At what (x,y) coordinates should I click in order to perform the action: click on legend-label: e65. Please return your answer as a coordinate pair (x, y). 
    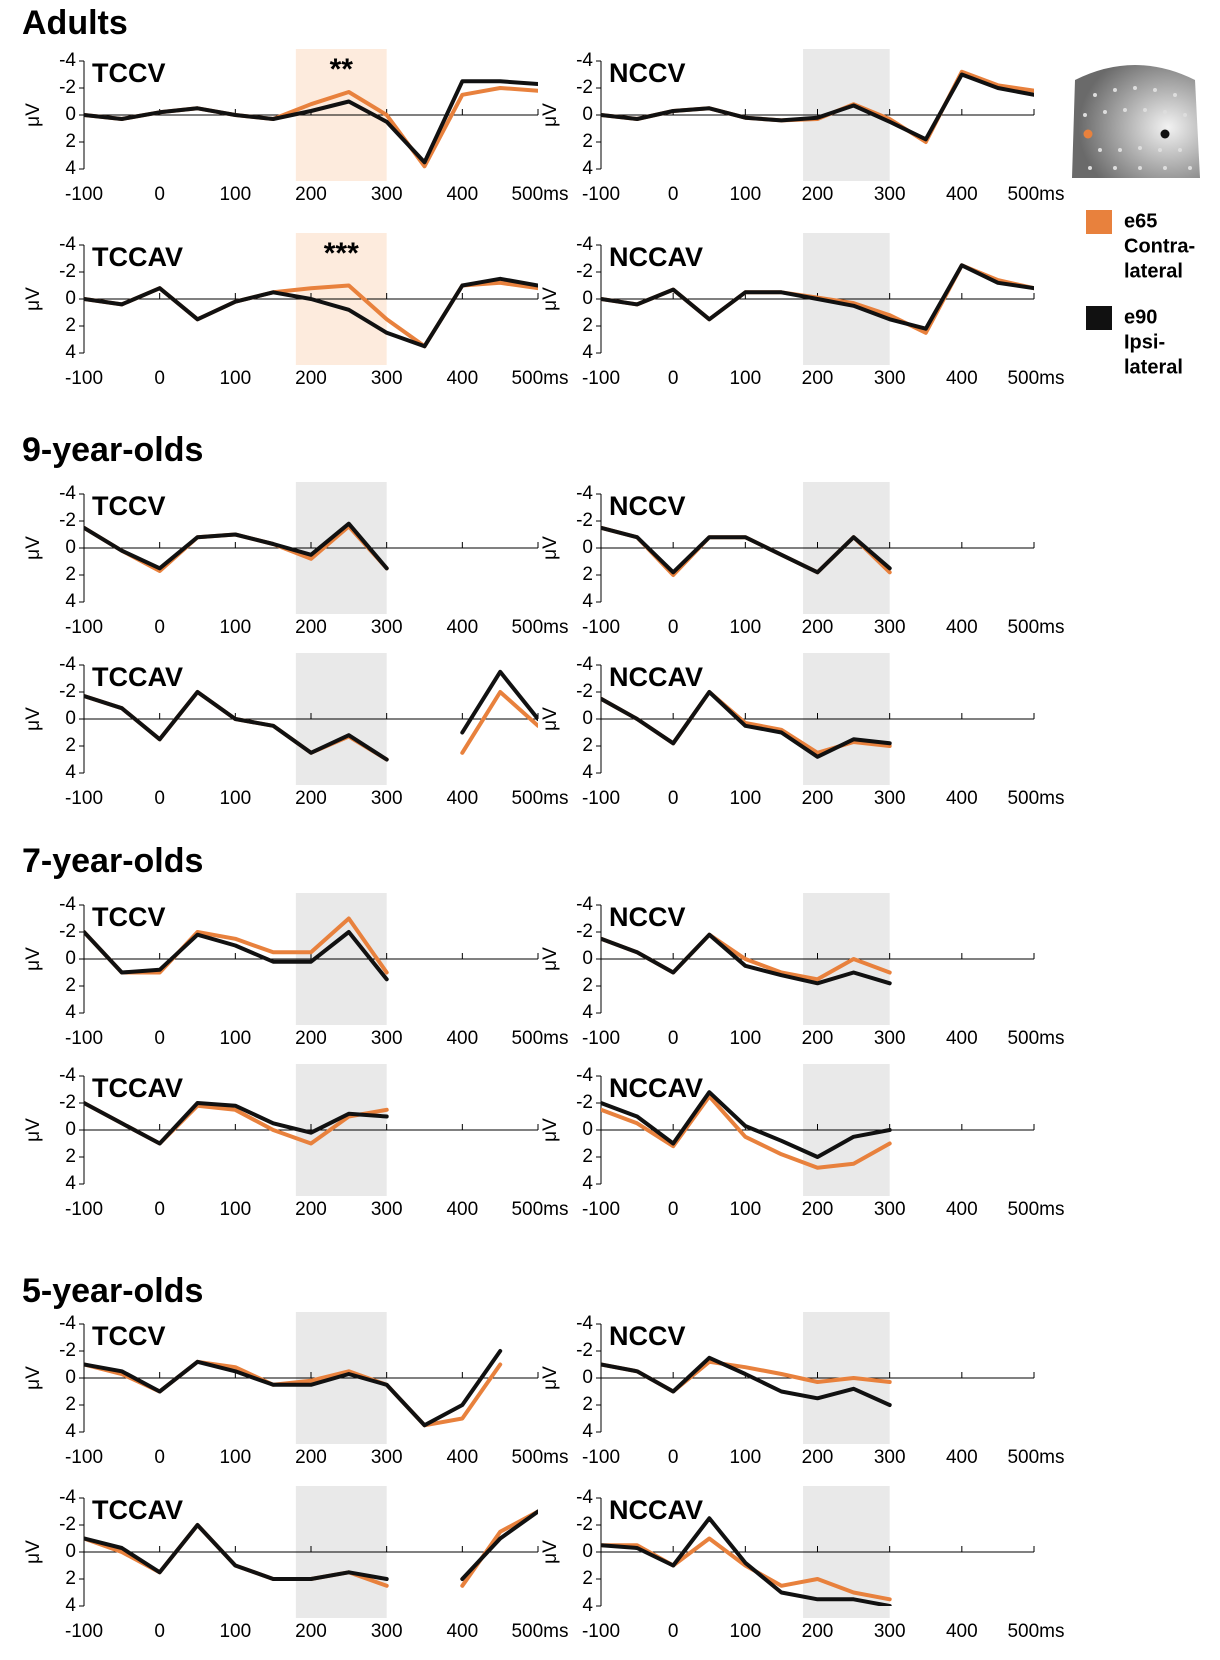
    Looking at the image, I should click on (1140, 221).